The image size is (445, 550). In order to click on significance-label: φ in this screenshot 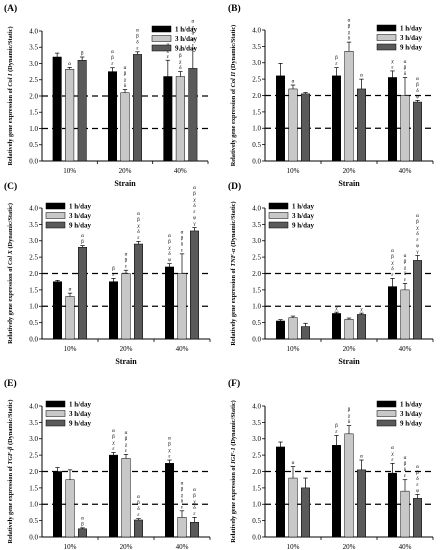, I will do `click(169, 260)`.